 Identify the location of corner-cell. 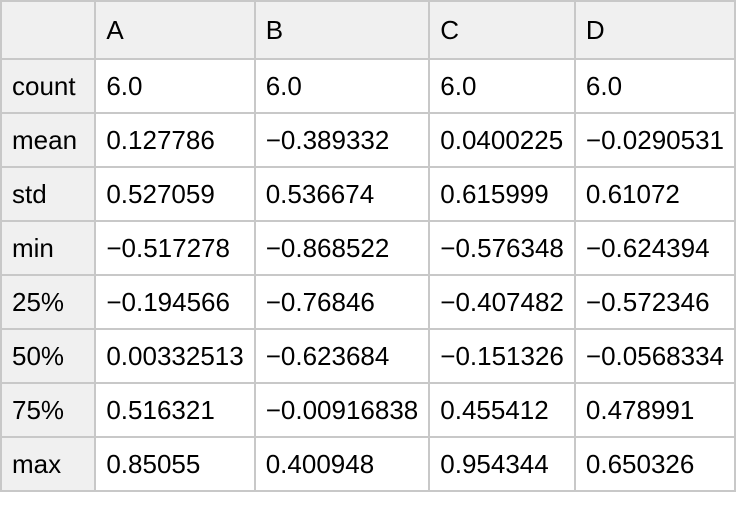
(48, 30).